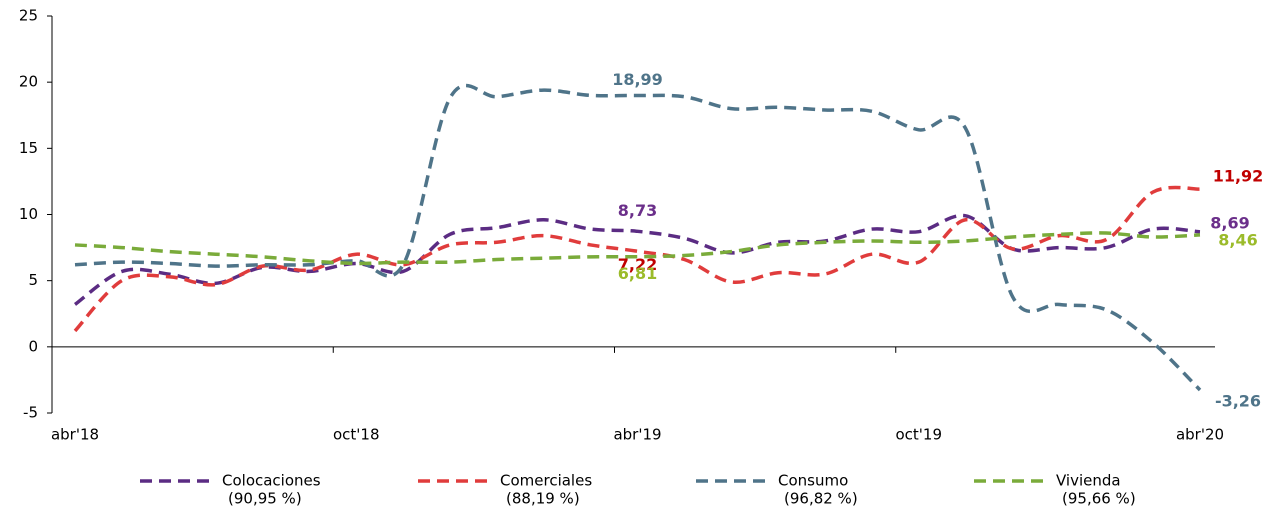 The height and width of the screenshot is (516, 1282). What do you see at coordinates (265, 499) in the screenshot?
I see `legend-share: (90,95 %)` at bounding box center [265, 499].